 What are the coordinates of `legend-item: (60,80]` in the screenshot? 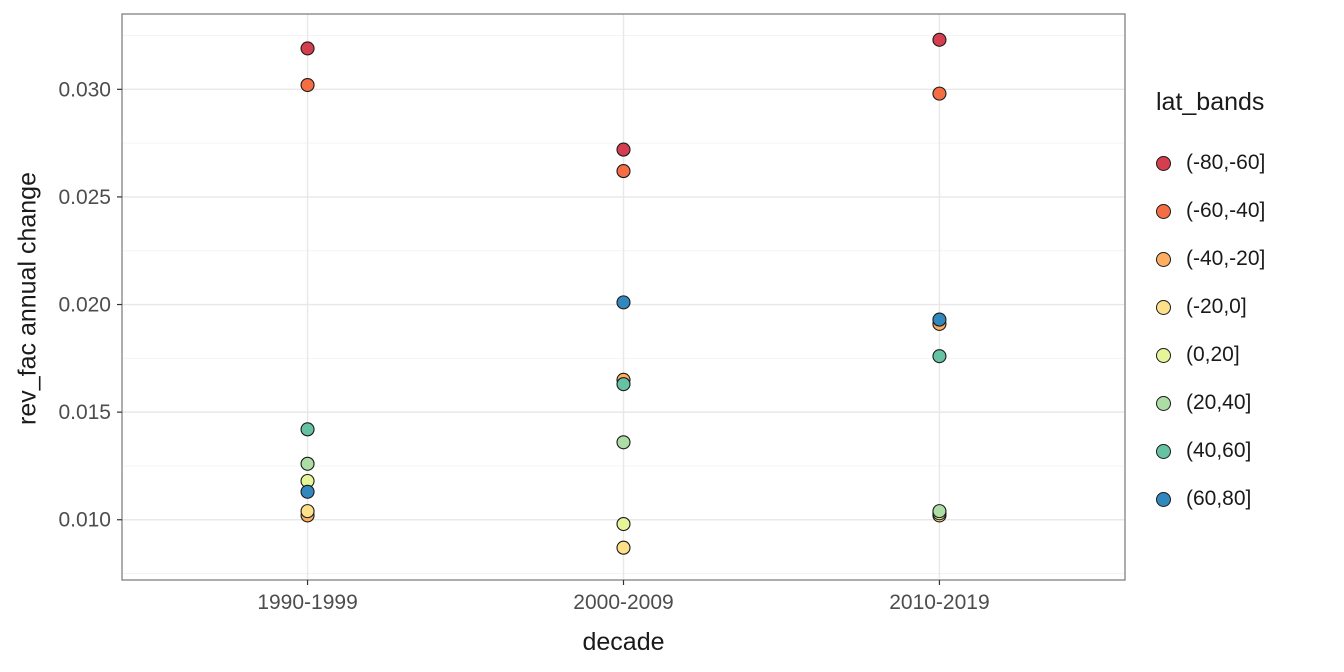 It's located at (1248, 499).